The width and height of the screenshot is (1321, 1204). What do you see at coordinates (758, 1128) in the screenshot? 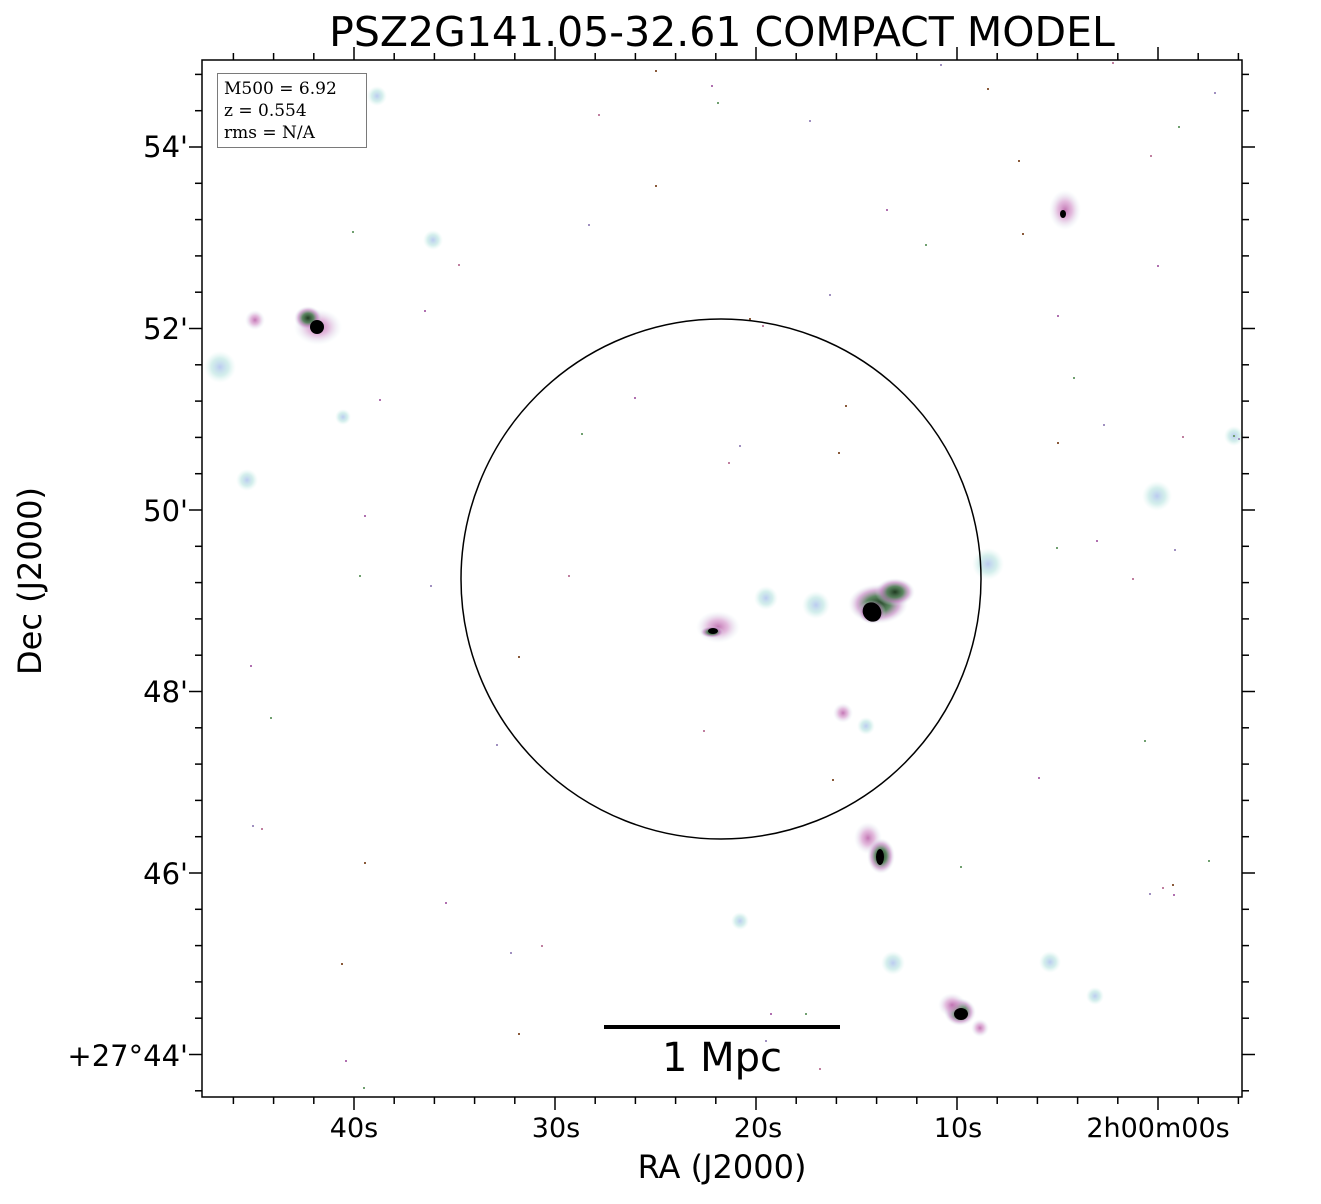
I see `x-tick-label: 20s` at bounding box center [758, 1128].